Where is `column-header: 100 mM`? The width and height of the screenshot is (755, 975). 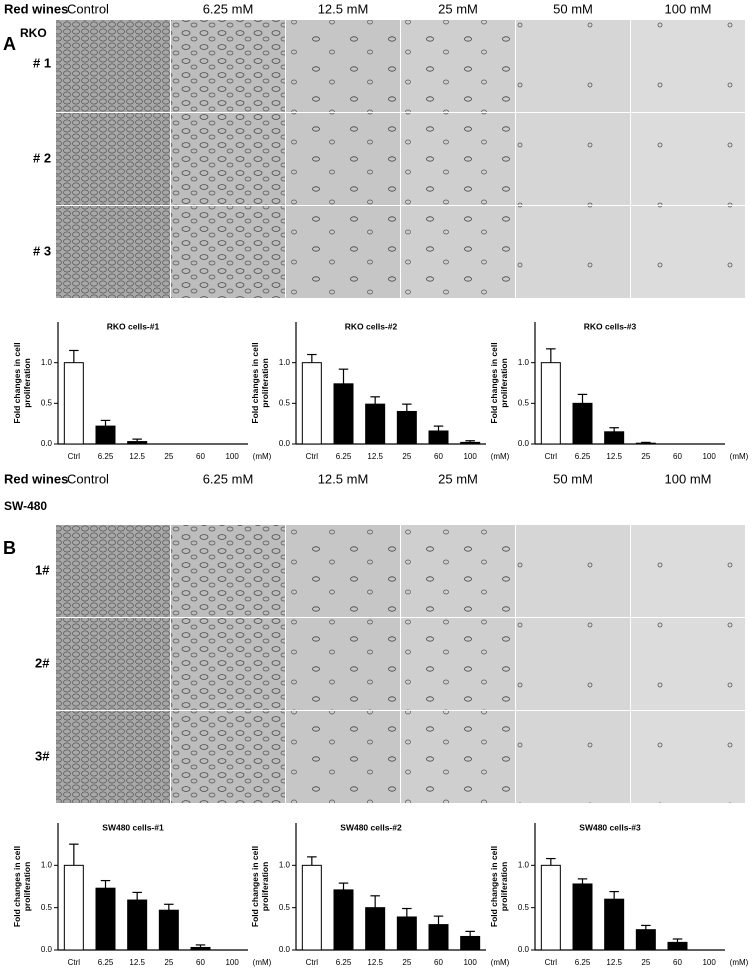
column-header: 100 mM is located at coordinates (688, 478).